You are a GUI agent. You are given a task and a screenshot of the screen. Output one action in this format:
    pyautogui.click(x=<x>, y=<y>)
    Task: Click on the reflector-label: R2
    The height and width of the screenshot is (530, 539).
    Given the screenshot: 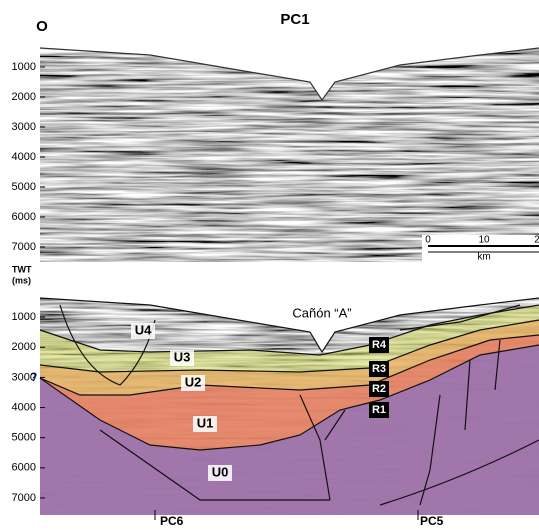 What is the action you would take?
    pyautogui.click(x=379, y=389)
    